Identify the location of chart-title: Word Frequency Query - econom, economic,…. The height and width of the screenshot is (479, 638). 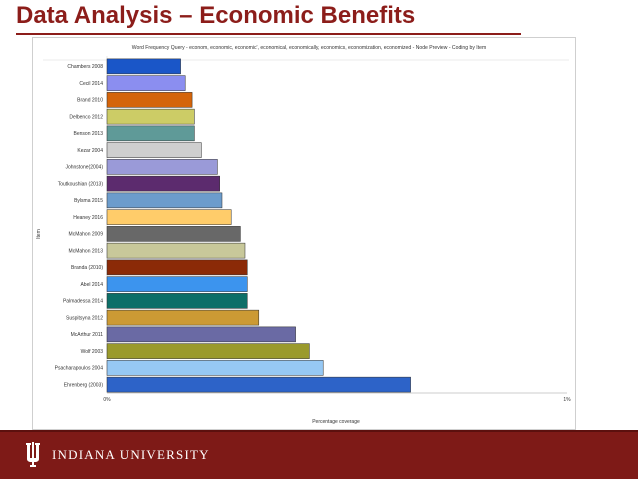
(309, 48).